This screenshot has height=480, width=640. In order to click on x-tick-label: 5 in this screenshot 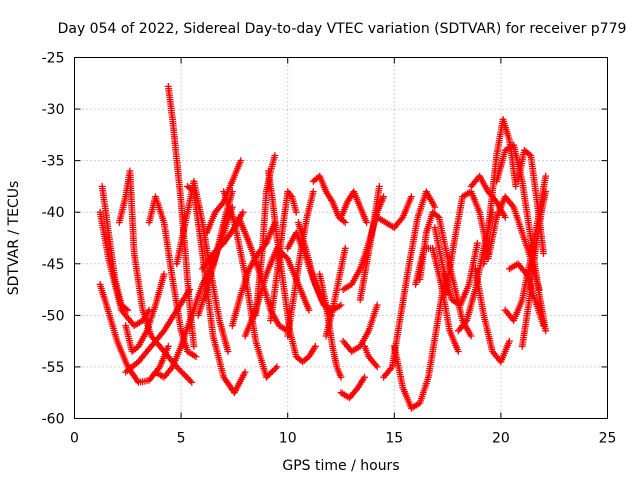, I will do `click(181, 439)`.